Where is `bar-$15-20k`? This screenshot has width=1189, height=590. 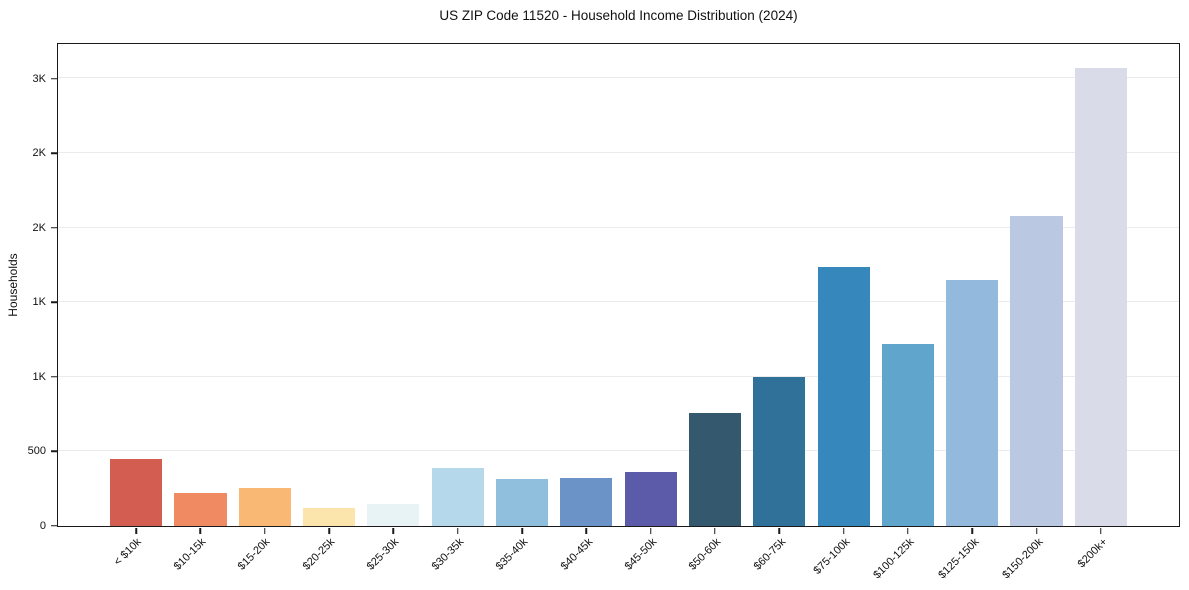
bar-$15-20k is located at coordinates (264, 506).